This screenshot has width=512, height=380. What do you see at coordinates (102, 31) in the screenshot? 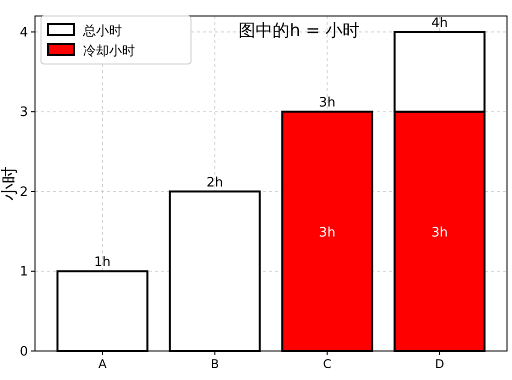
I see `legend-label: 总小时` at bounding box center [102, 31].